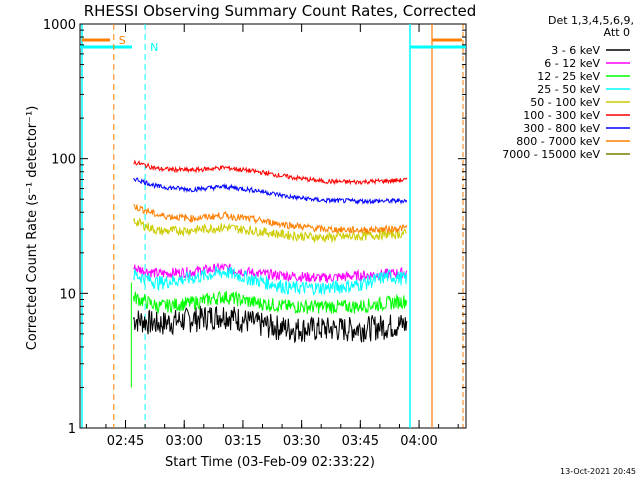 This screenshot has height=480, width=640. I want to click on x-tick-label: 03:45, so click(360, 441).